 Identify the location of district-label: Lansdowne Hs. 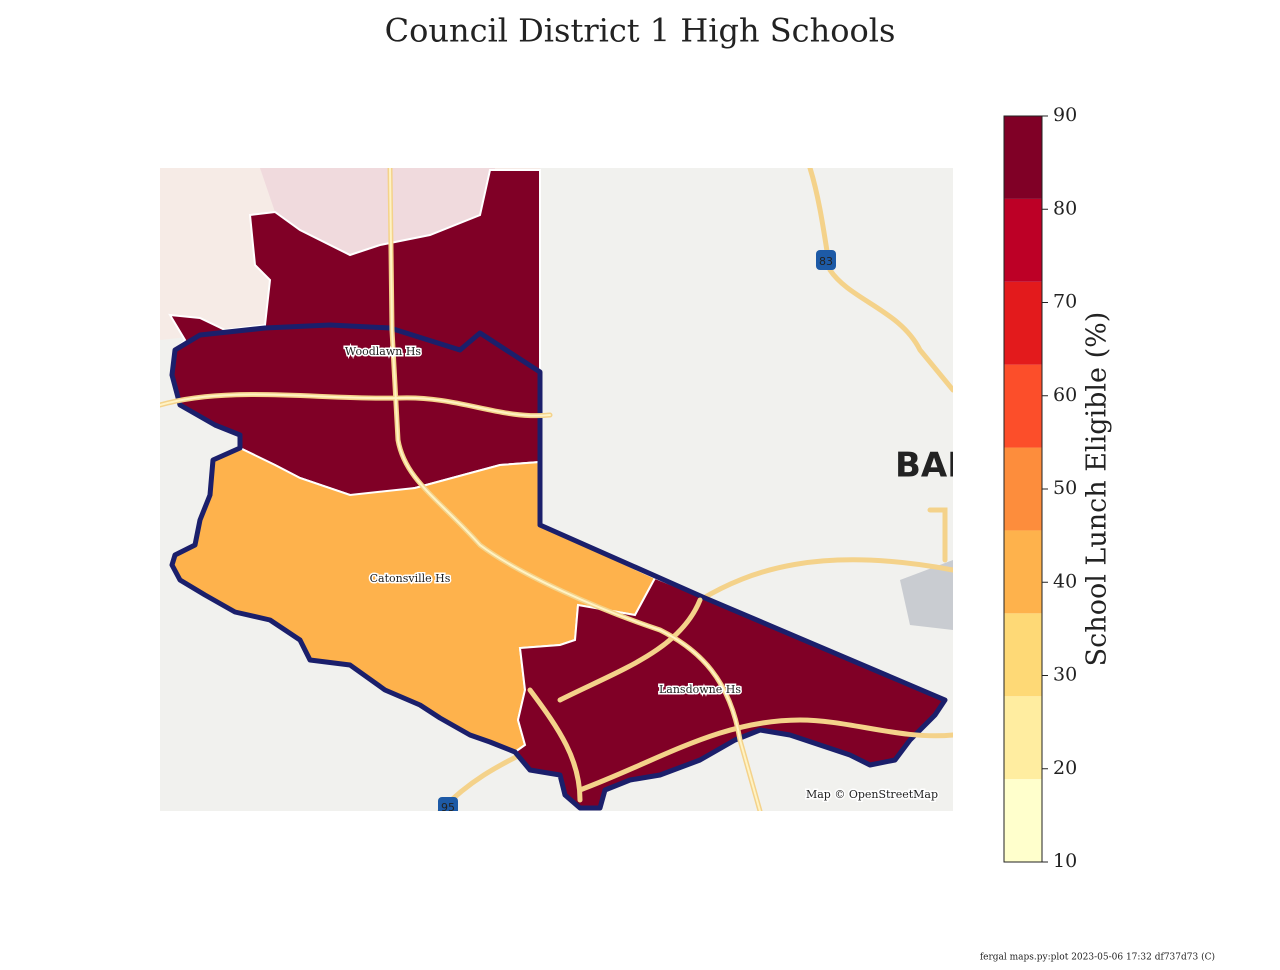
(700, 689).